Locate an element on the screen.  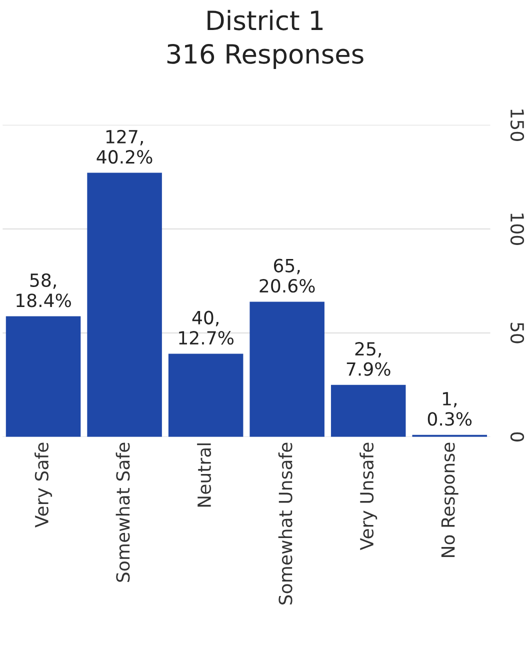
y-tick-label: 150 is located at coordinates (517, 125).